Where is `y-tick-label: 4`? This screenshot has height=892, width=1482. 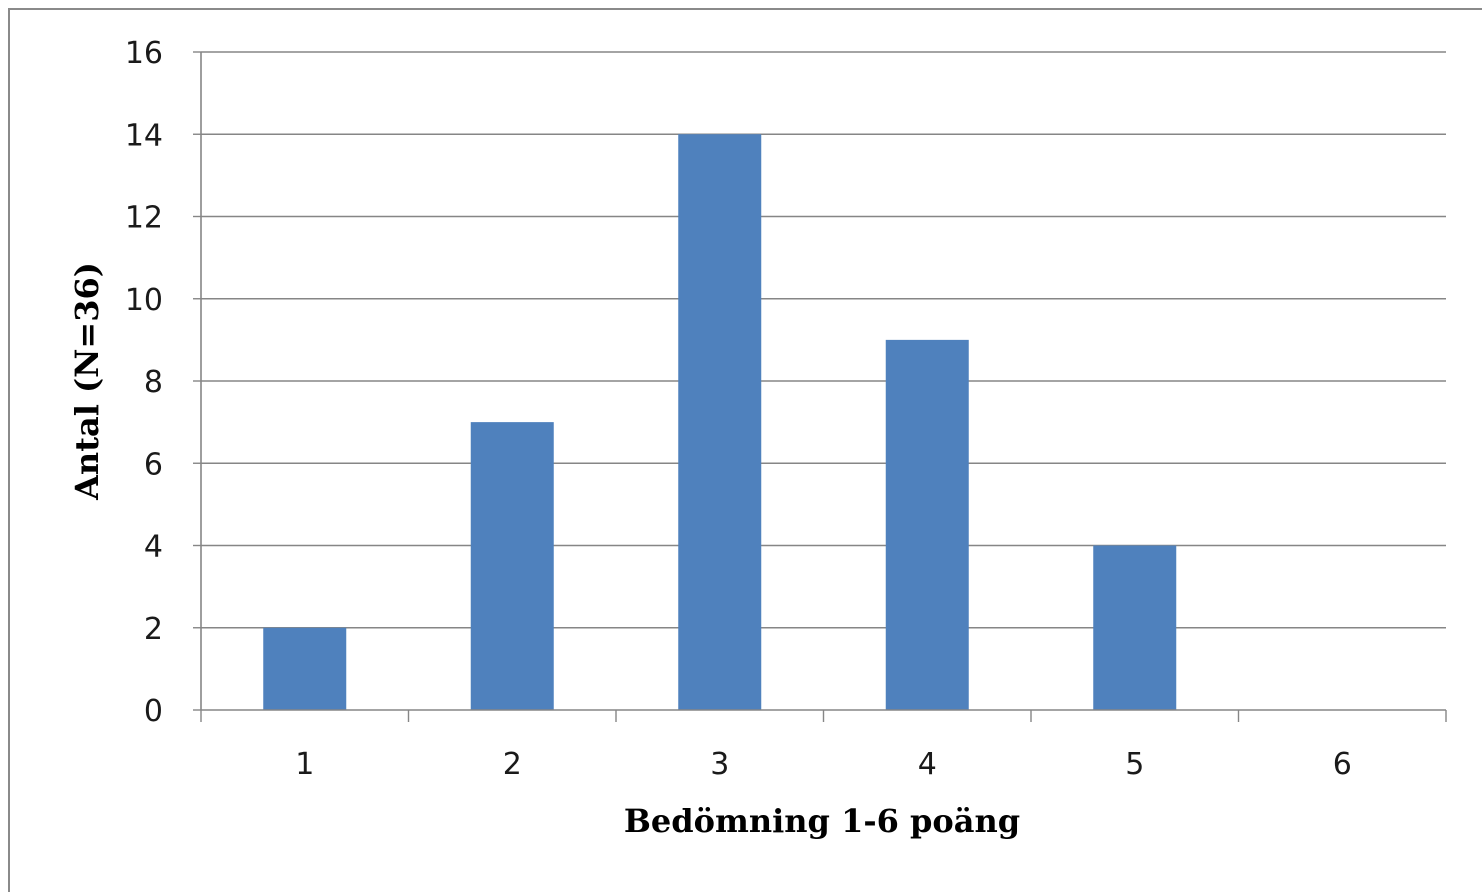
y-tick-label: 4 is located at coordinates (153, 547).